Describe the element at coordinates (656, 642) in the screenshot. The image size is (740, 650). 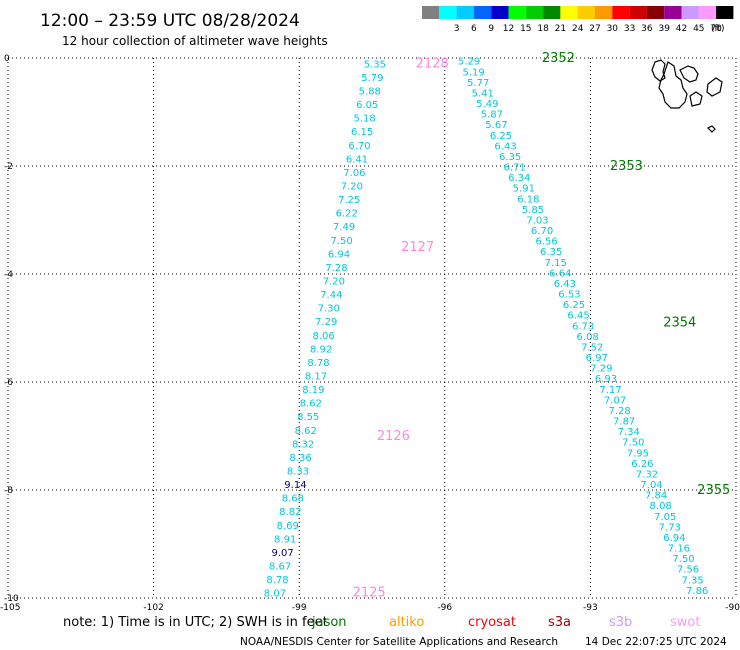
I see `timestamp: 14 Dec 22:07:25 UTC 2024` at that location.